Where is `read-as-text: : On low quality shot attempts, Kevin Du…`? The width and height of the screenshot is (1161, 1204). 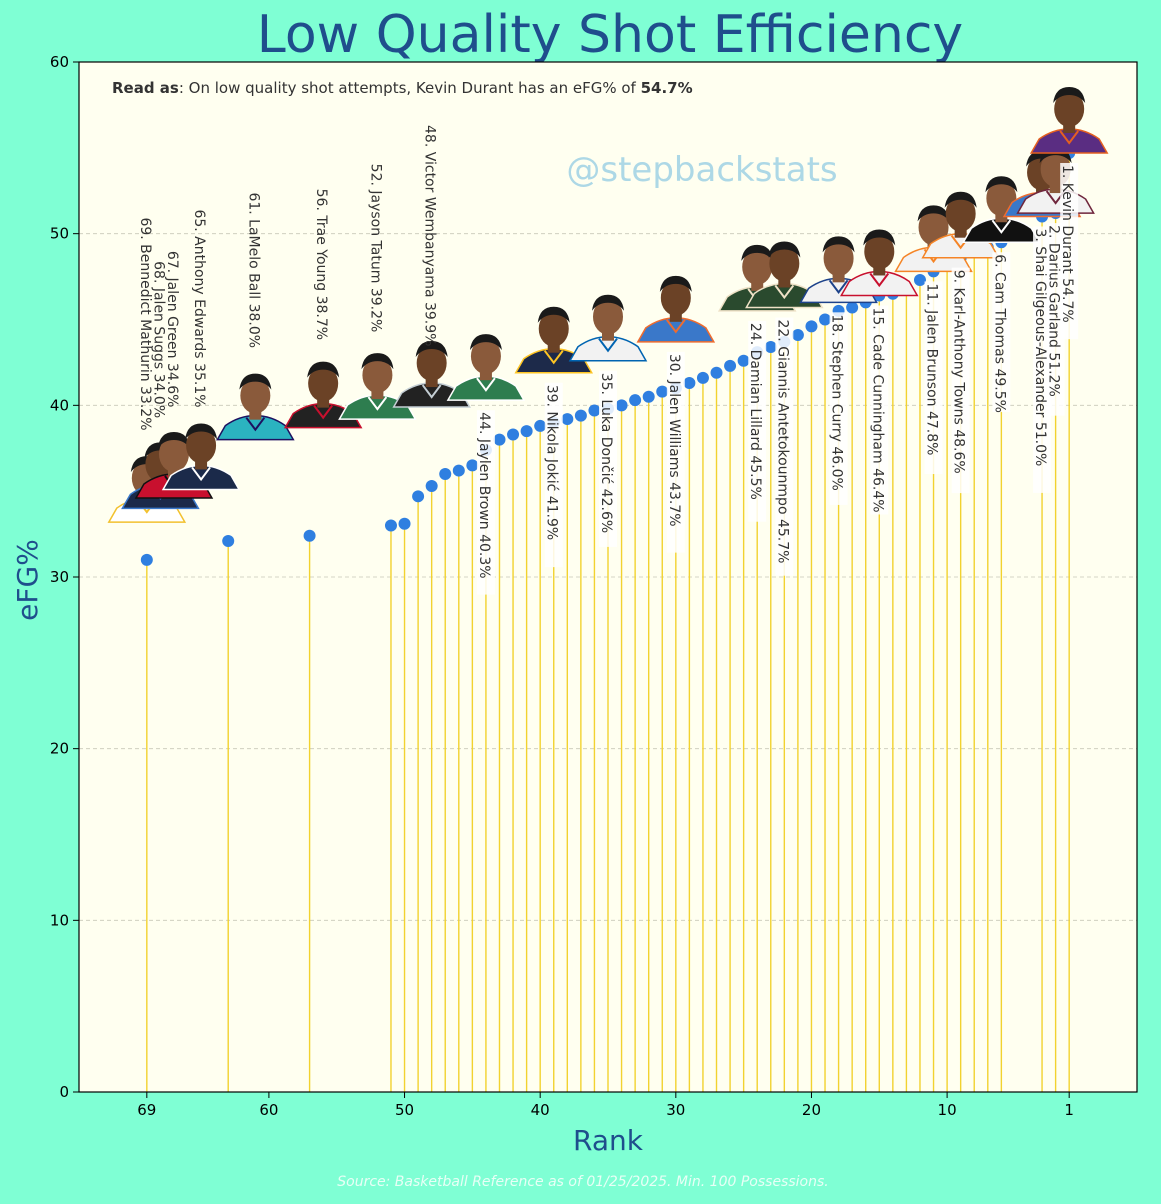 read-as-text: : On low quality shot attempts, Kevin Du… is located at coordinates (410, 88).